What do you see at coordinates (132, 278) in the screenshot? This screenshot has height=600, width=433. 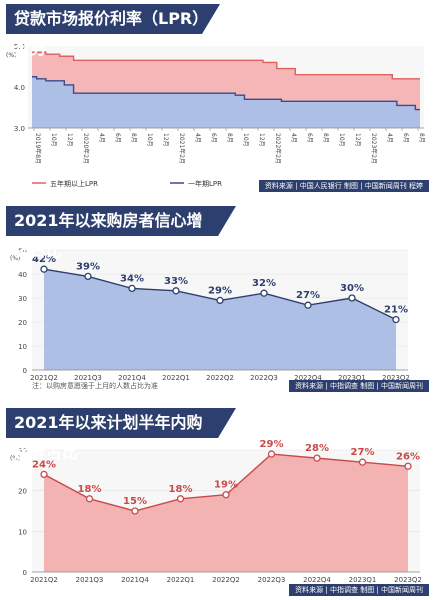 I see `confidence-data-label: 34%` at bounding box center [132, 278].